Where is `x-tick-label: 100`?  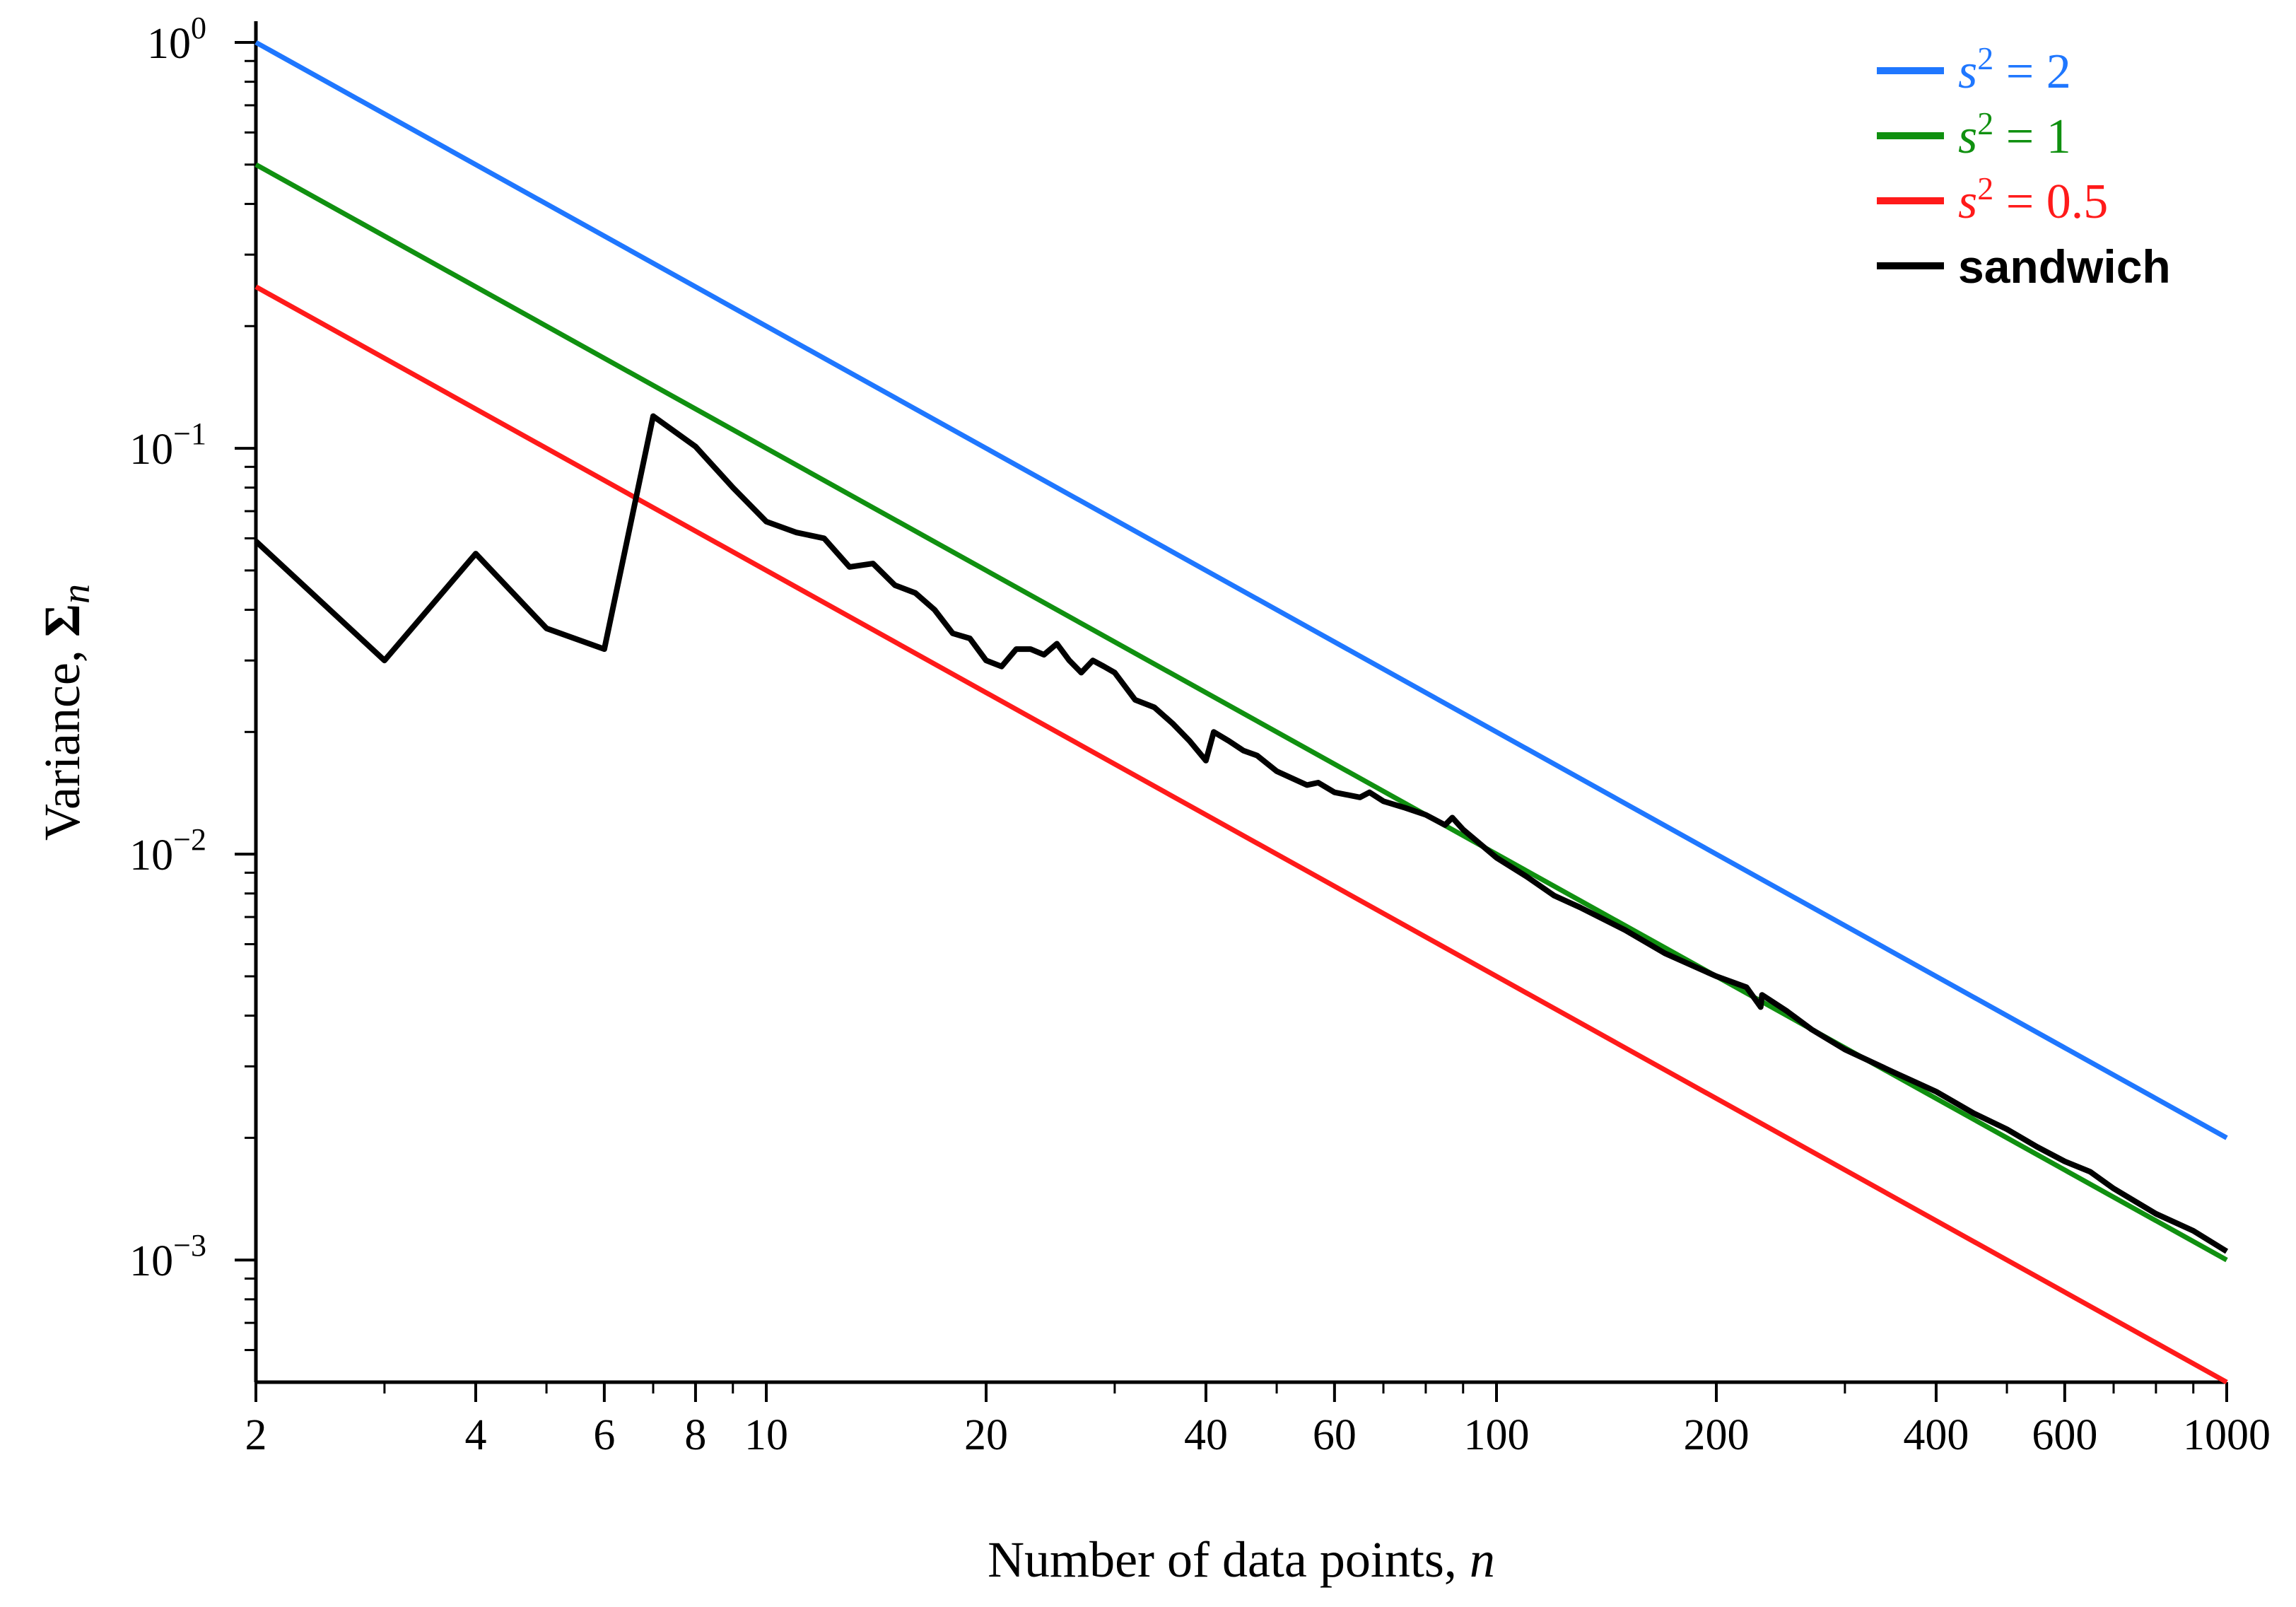
x-tick-label: 100 is located at coordinates (1497, 1435).